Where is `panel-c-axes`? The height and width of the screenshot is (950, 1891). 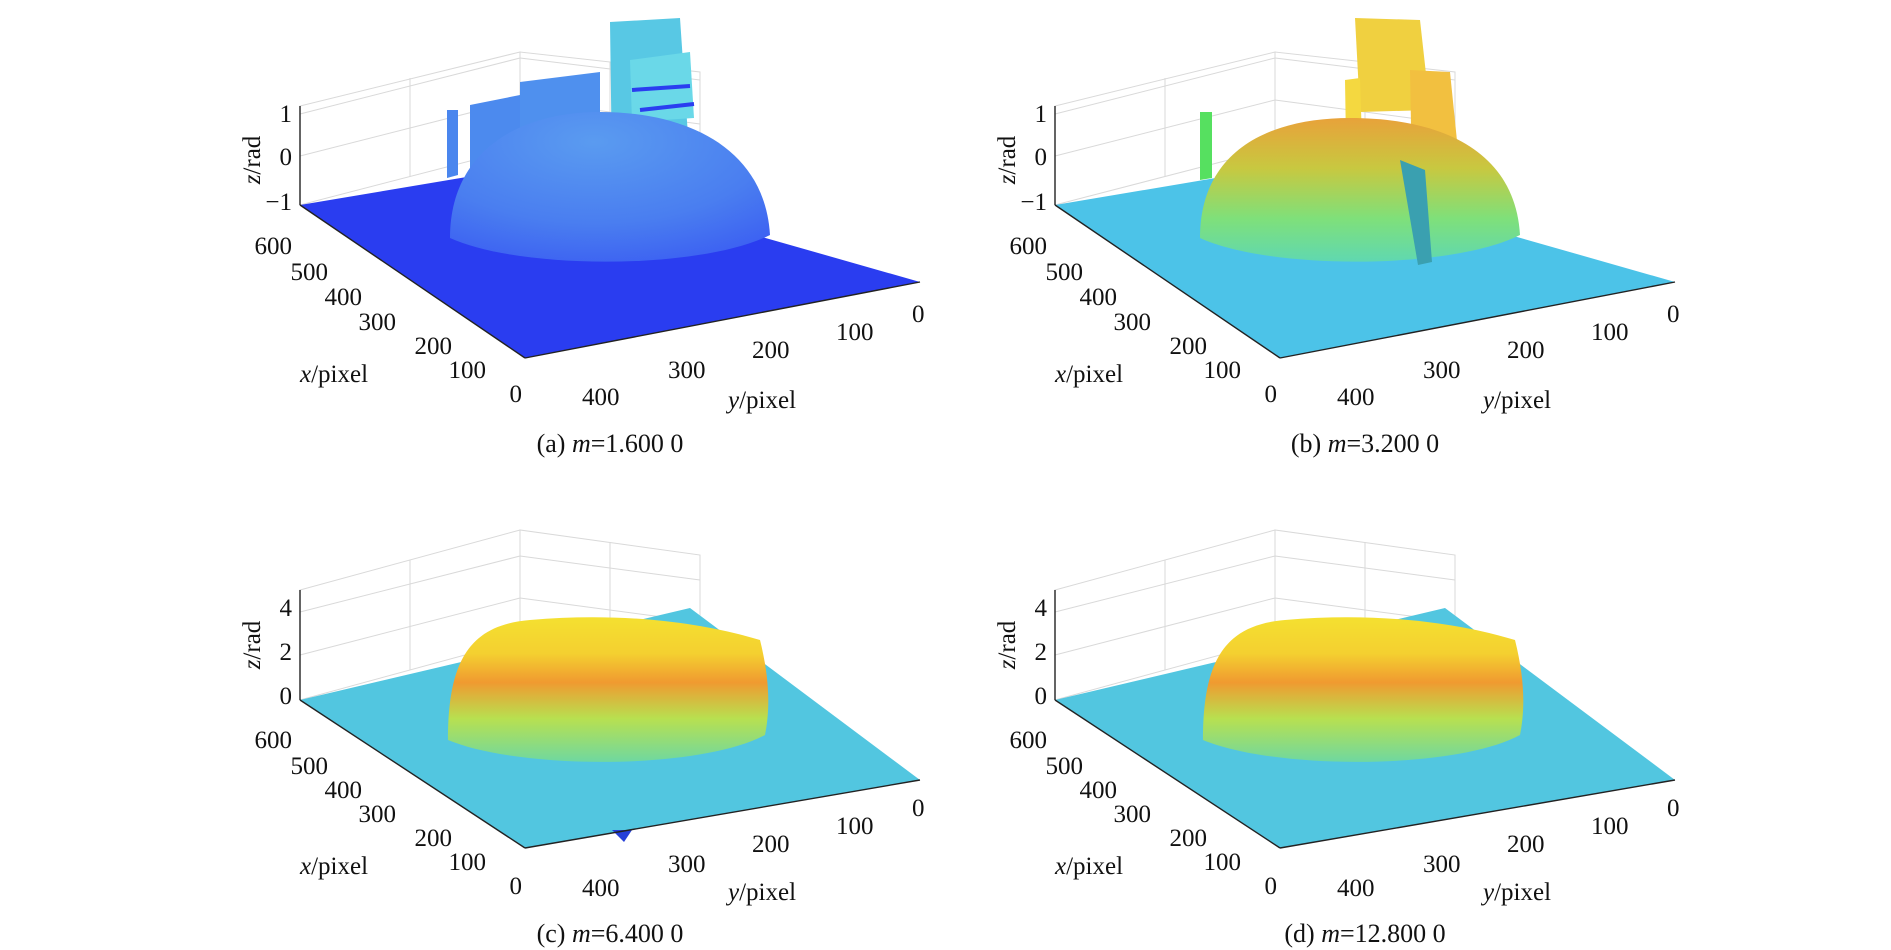 panel-c-axes is located at coordinates (610, 719).